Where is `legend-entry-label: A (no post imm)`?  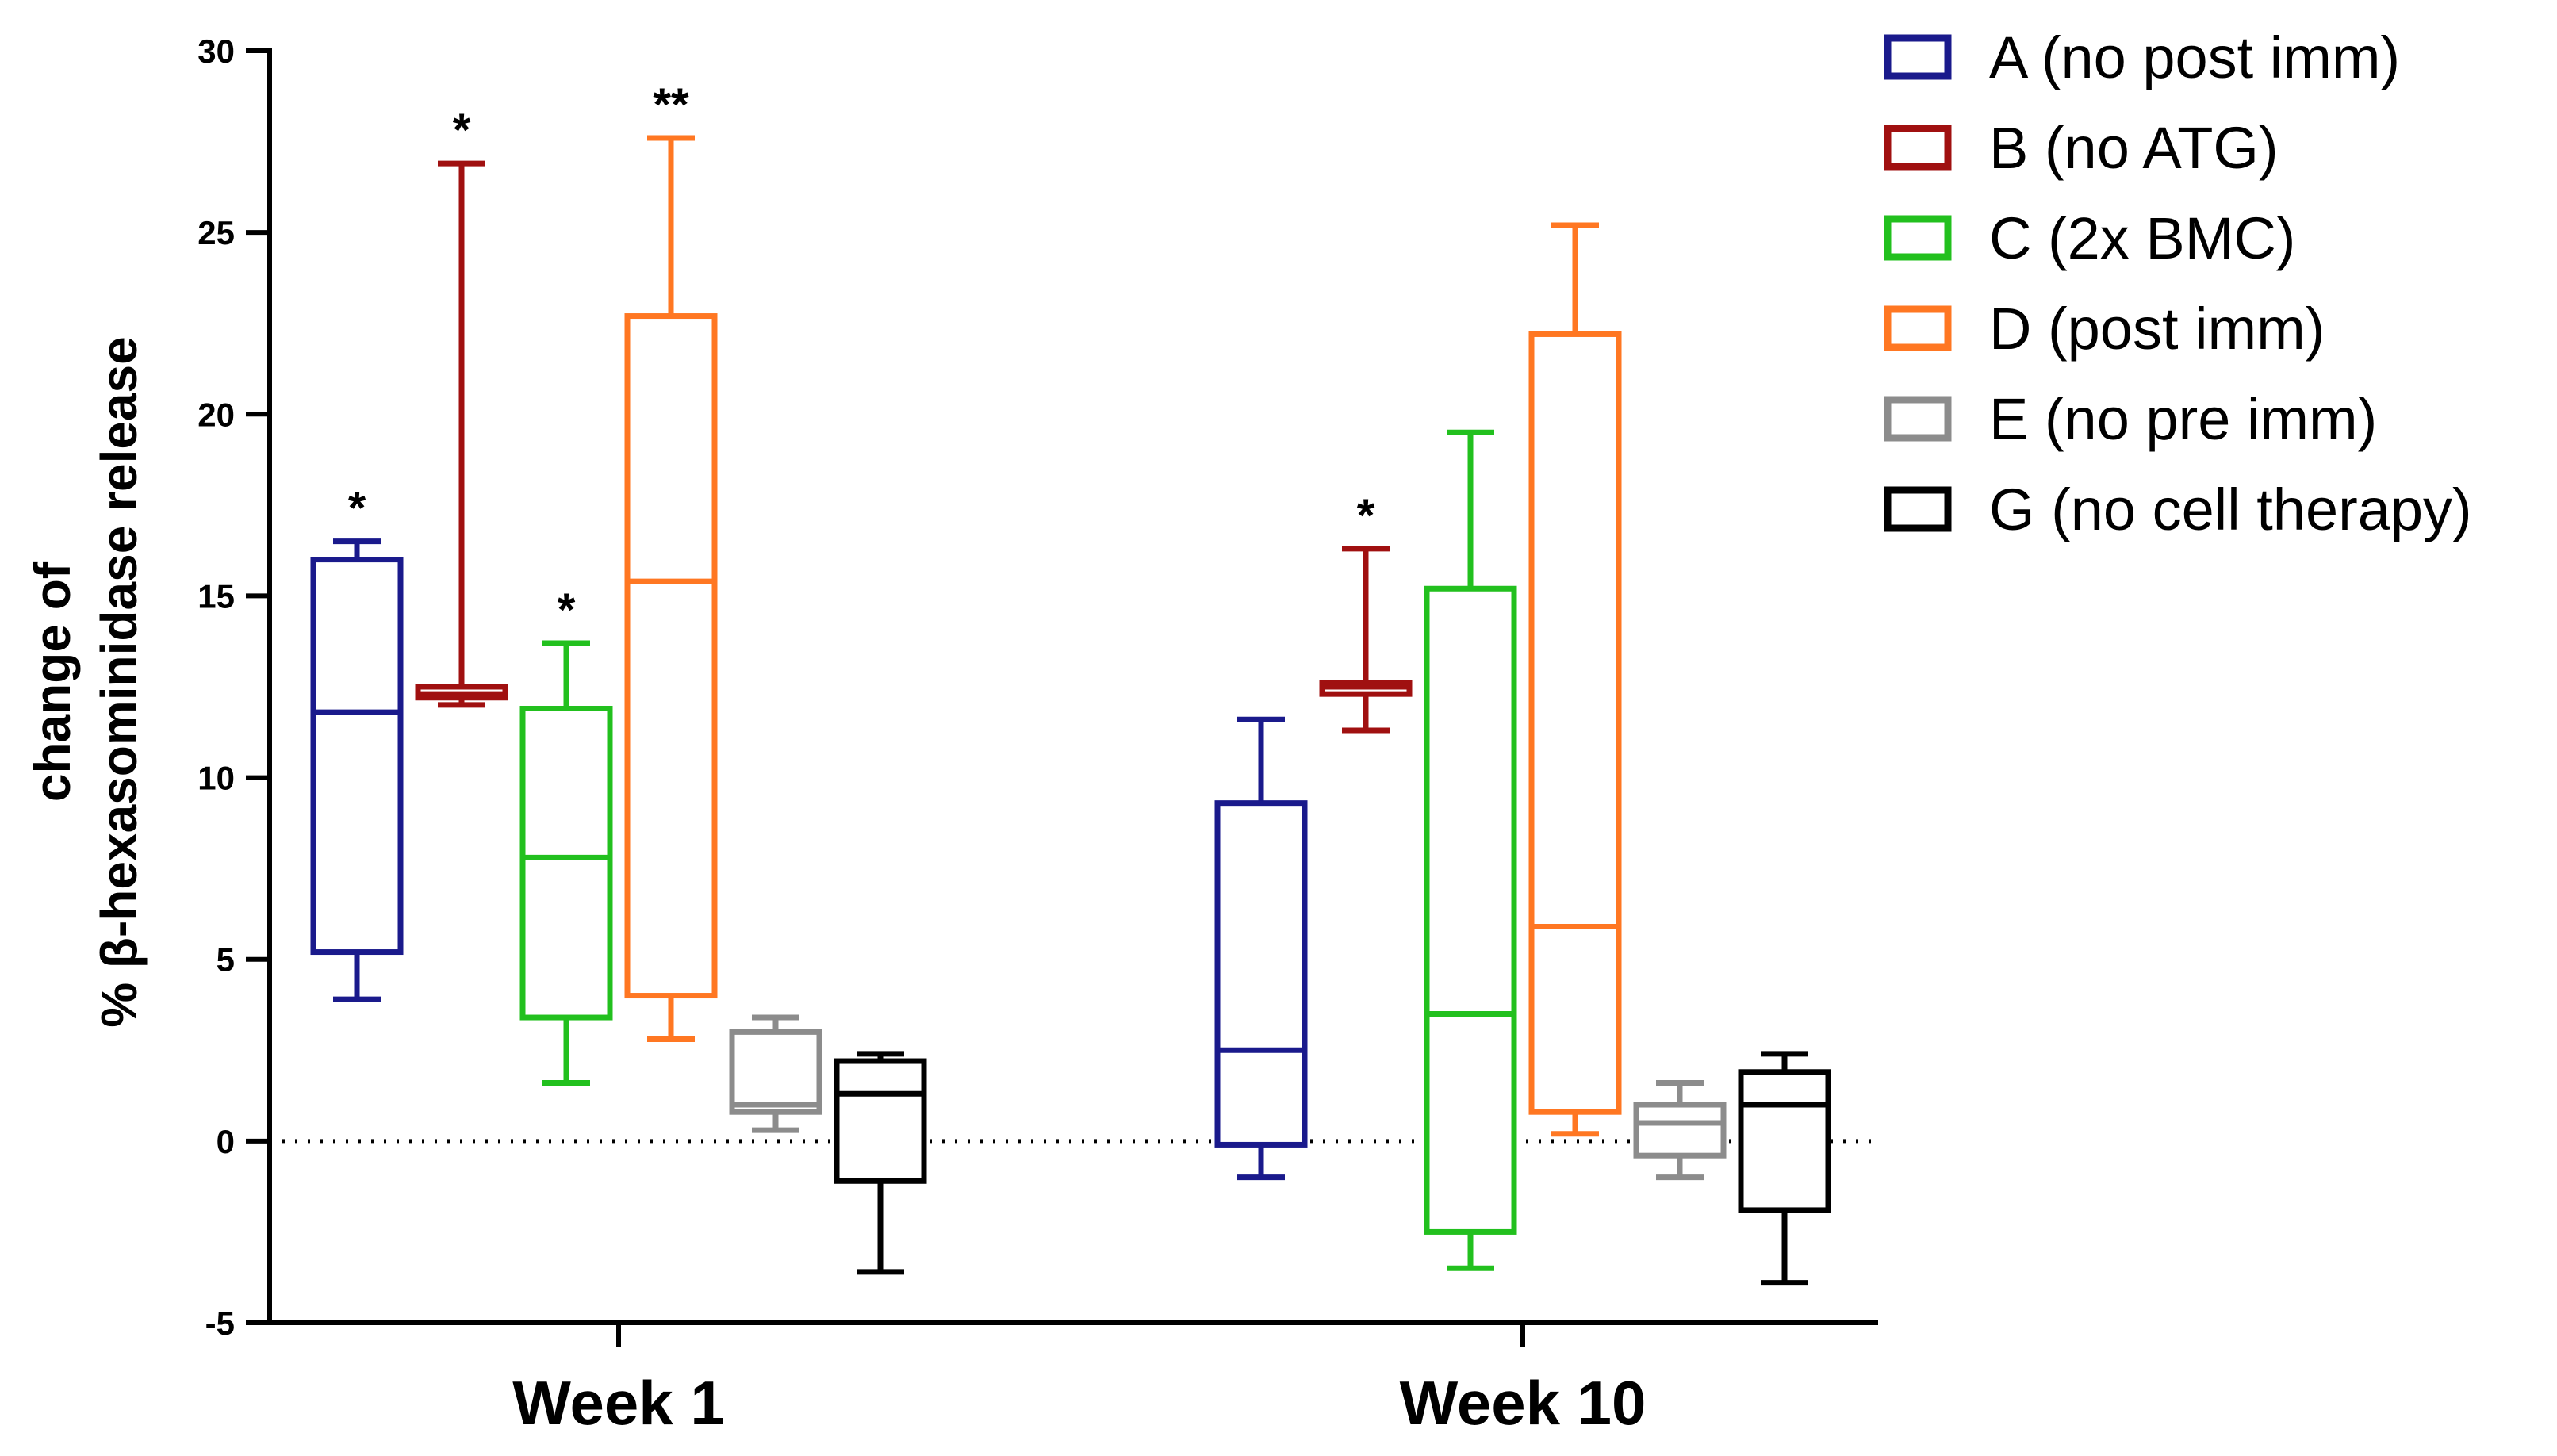 legend-entry-label: A (no post imm) is located at coordinates (2194, 57).